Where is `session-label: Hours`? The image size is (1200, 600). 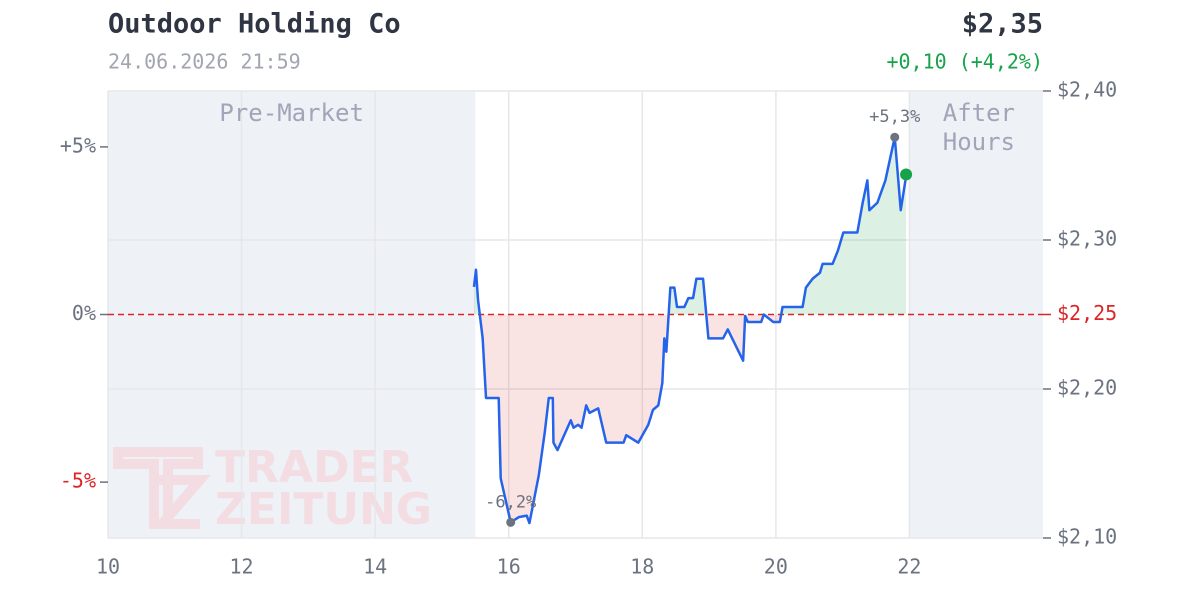
session-label: Hours is located at coordinates (979, 142).